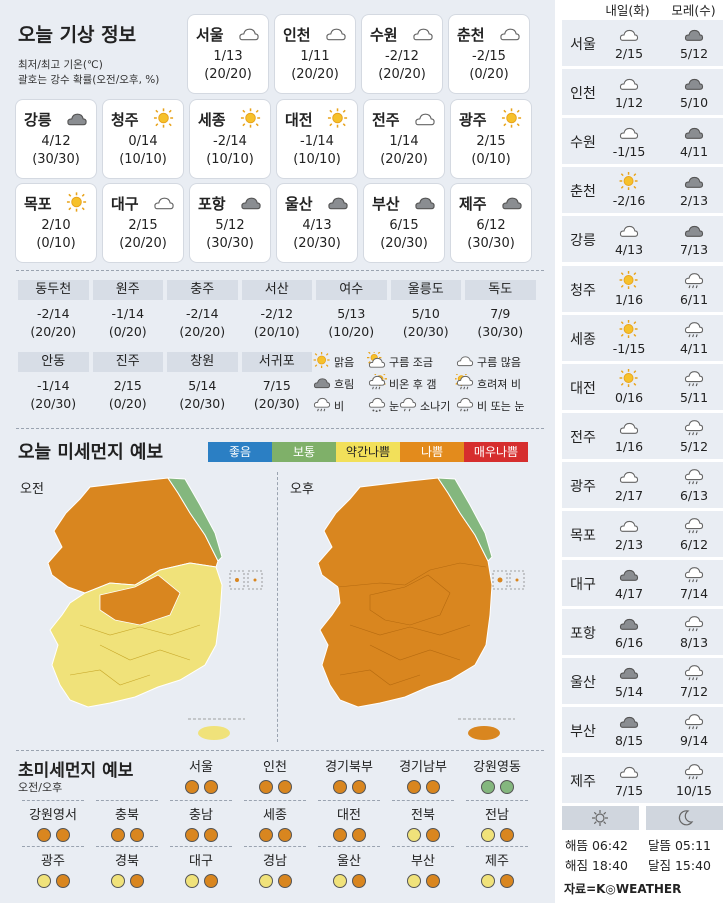  Describe the element at coordinates (583, 486) in the screenshot. I see `forecast-city: 광주` at that location.